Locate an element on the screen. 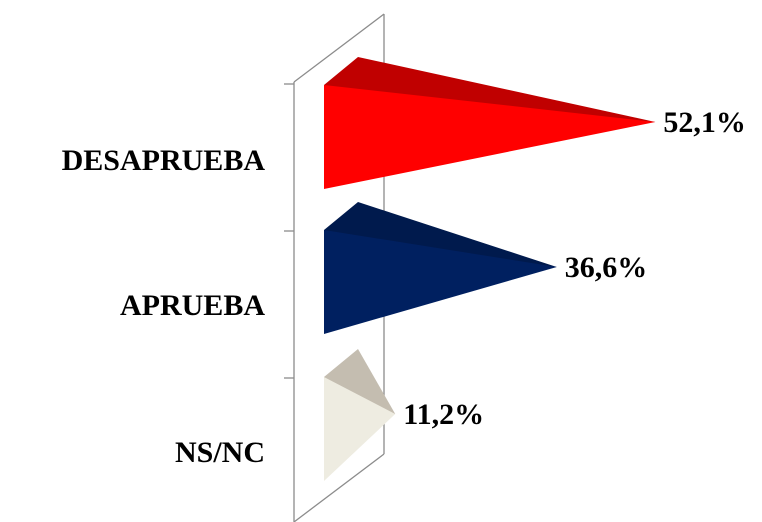 This screenshot has width=762, height=522. category-label-ns-nc: NS/NC is located at coordinates (220, 452).